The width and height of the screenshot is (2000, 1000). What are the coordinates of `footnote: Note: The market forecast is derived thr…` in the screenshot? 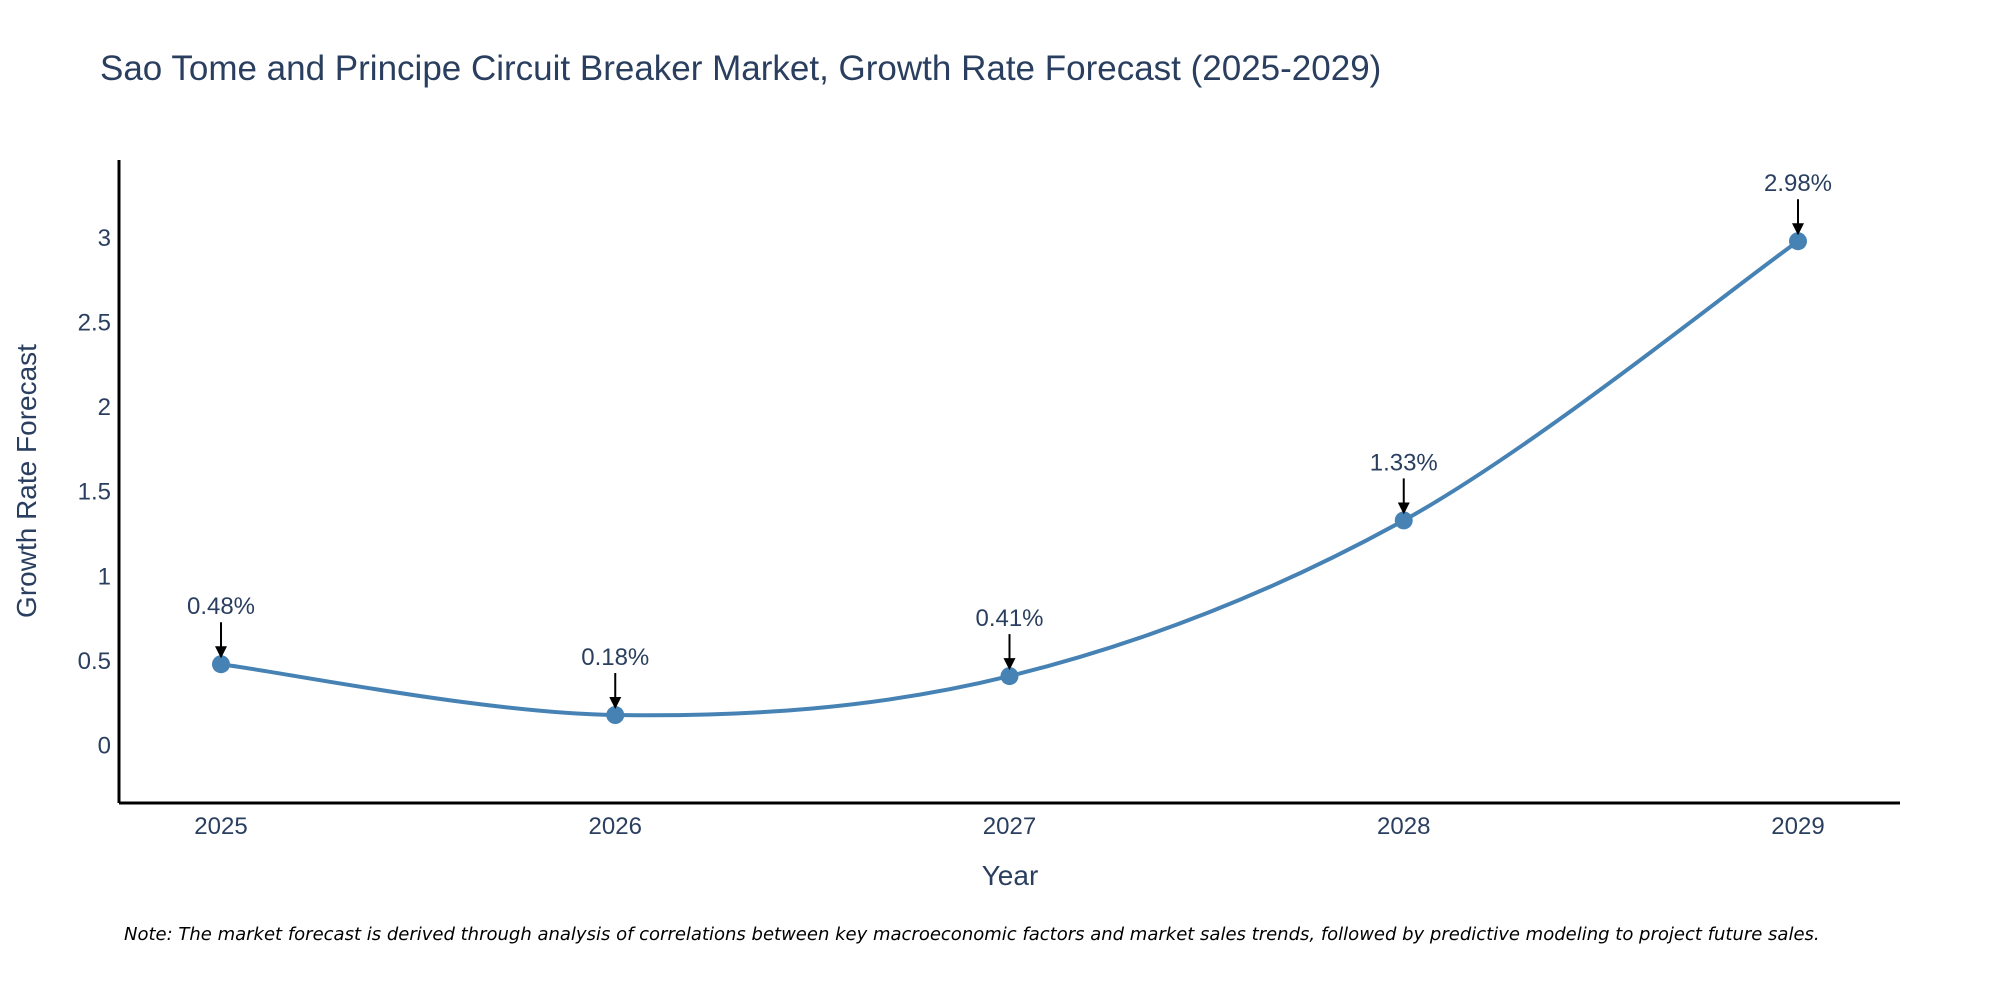 It's located at (972, 934).